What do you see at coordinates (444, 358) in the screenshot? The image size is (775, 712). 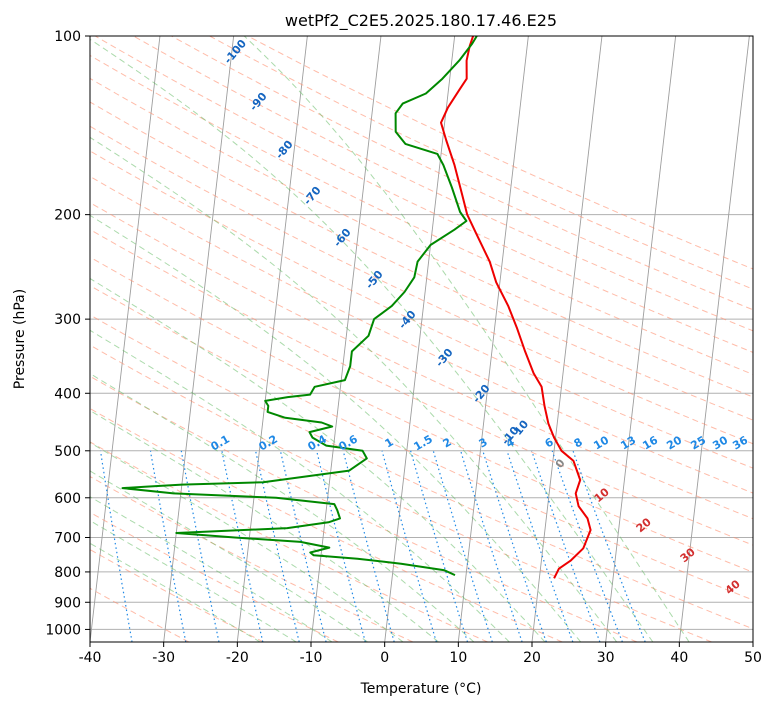 I see `moist-adiabat-label: -30` at bounding box center [444, 358].